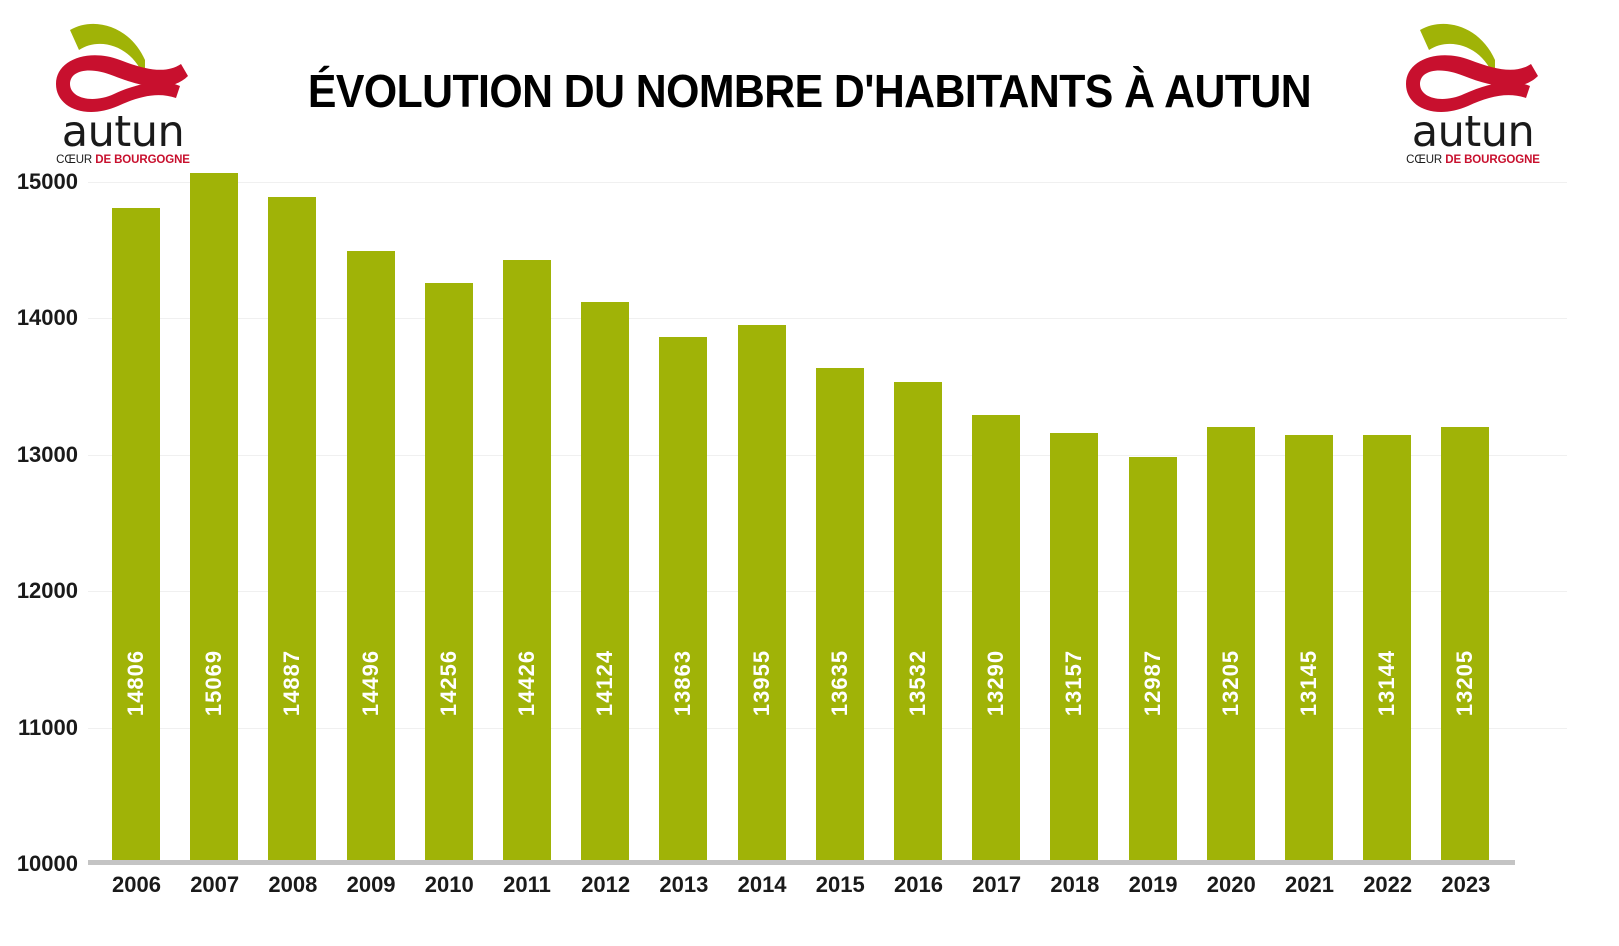 The width and height of the screenshot is (1619, 946). Describe the element at coordinates (683, 600) in the screenshot. I see `bar: 13863` at that location.